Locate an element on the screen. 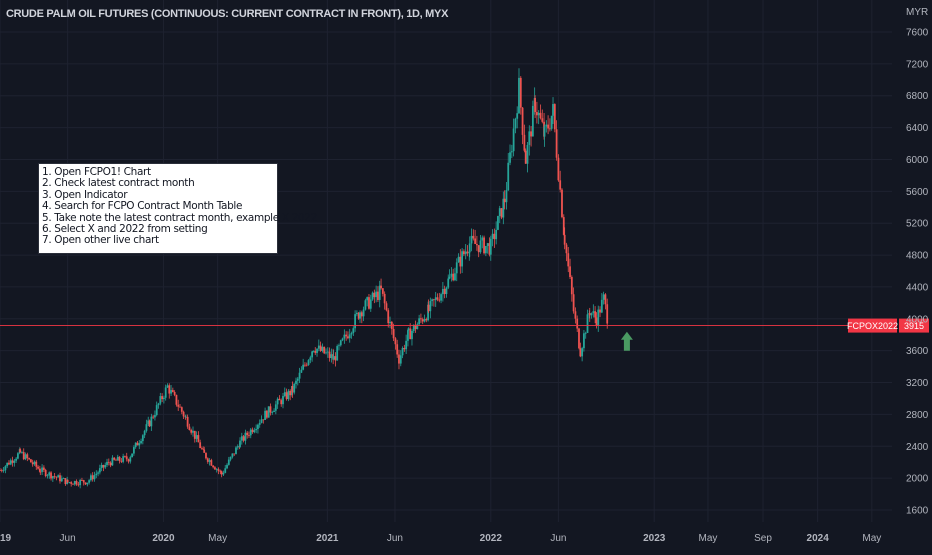  note-line: 6. Select X and 2022 from setting is located at coordinates (125, 229).